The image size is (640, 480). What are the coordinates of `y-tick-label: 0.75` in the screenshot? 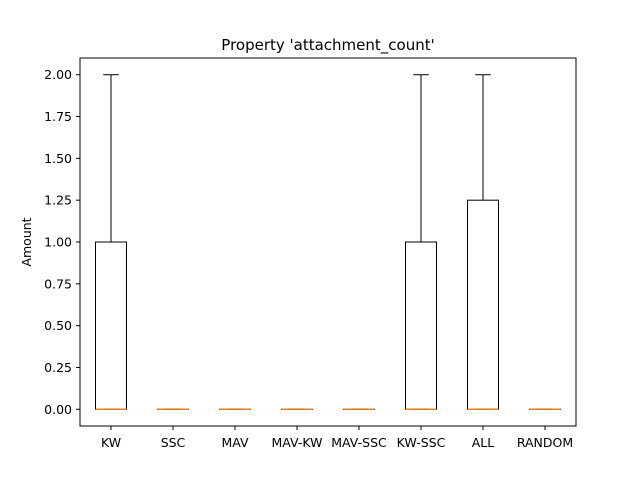 It's located at (58, 283).